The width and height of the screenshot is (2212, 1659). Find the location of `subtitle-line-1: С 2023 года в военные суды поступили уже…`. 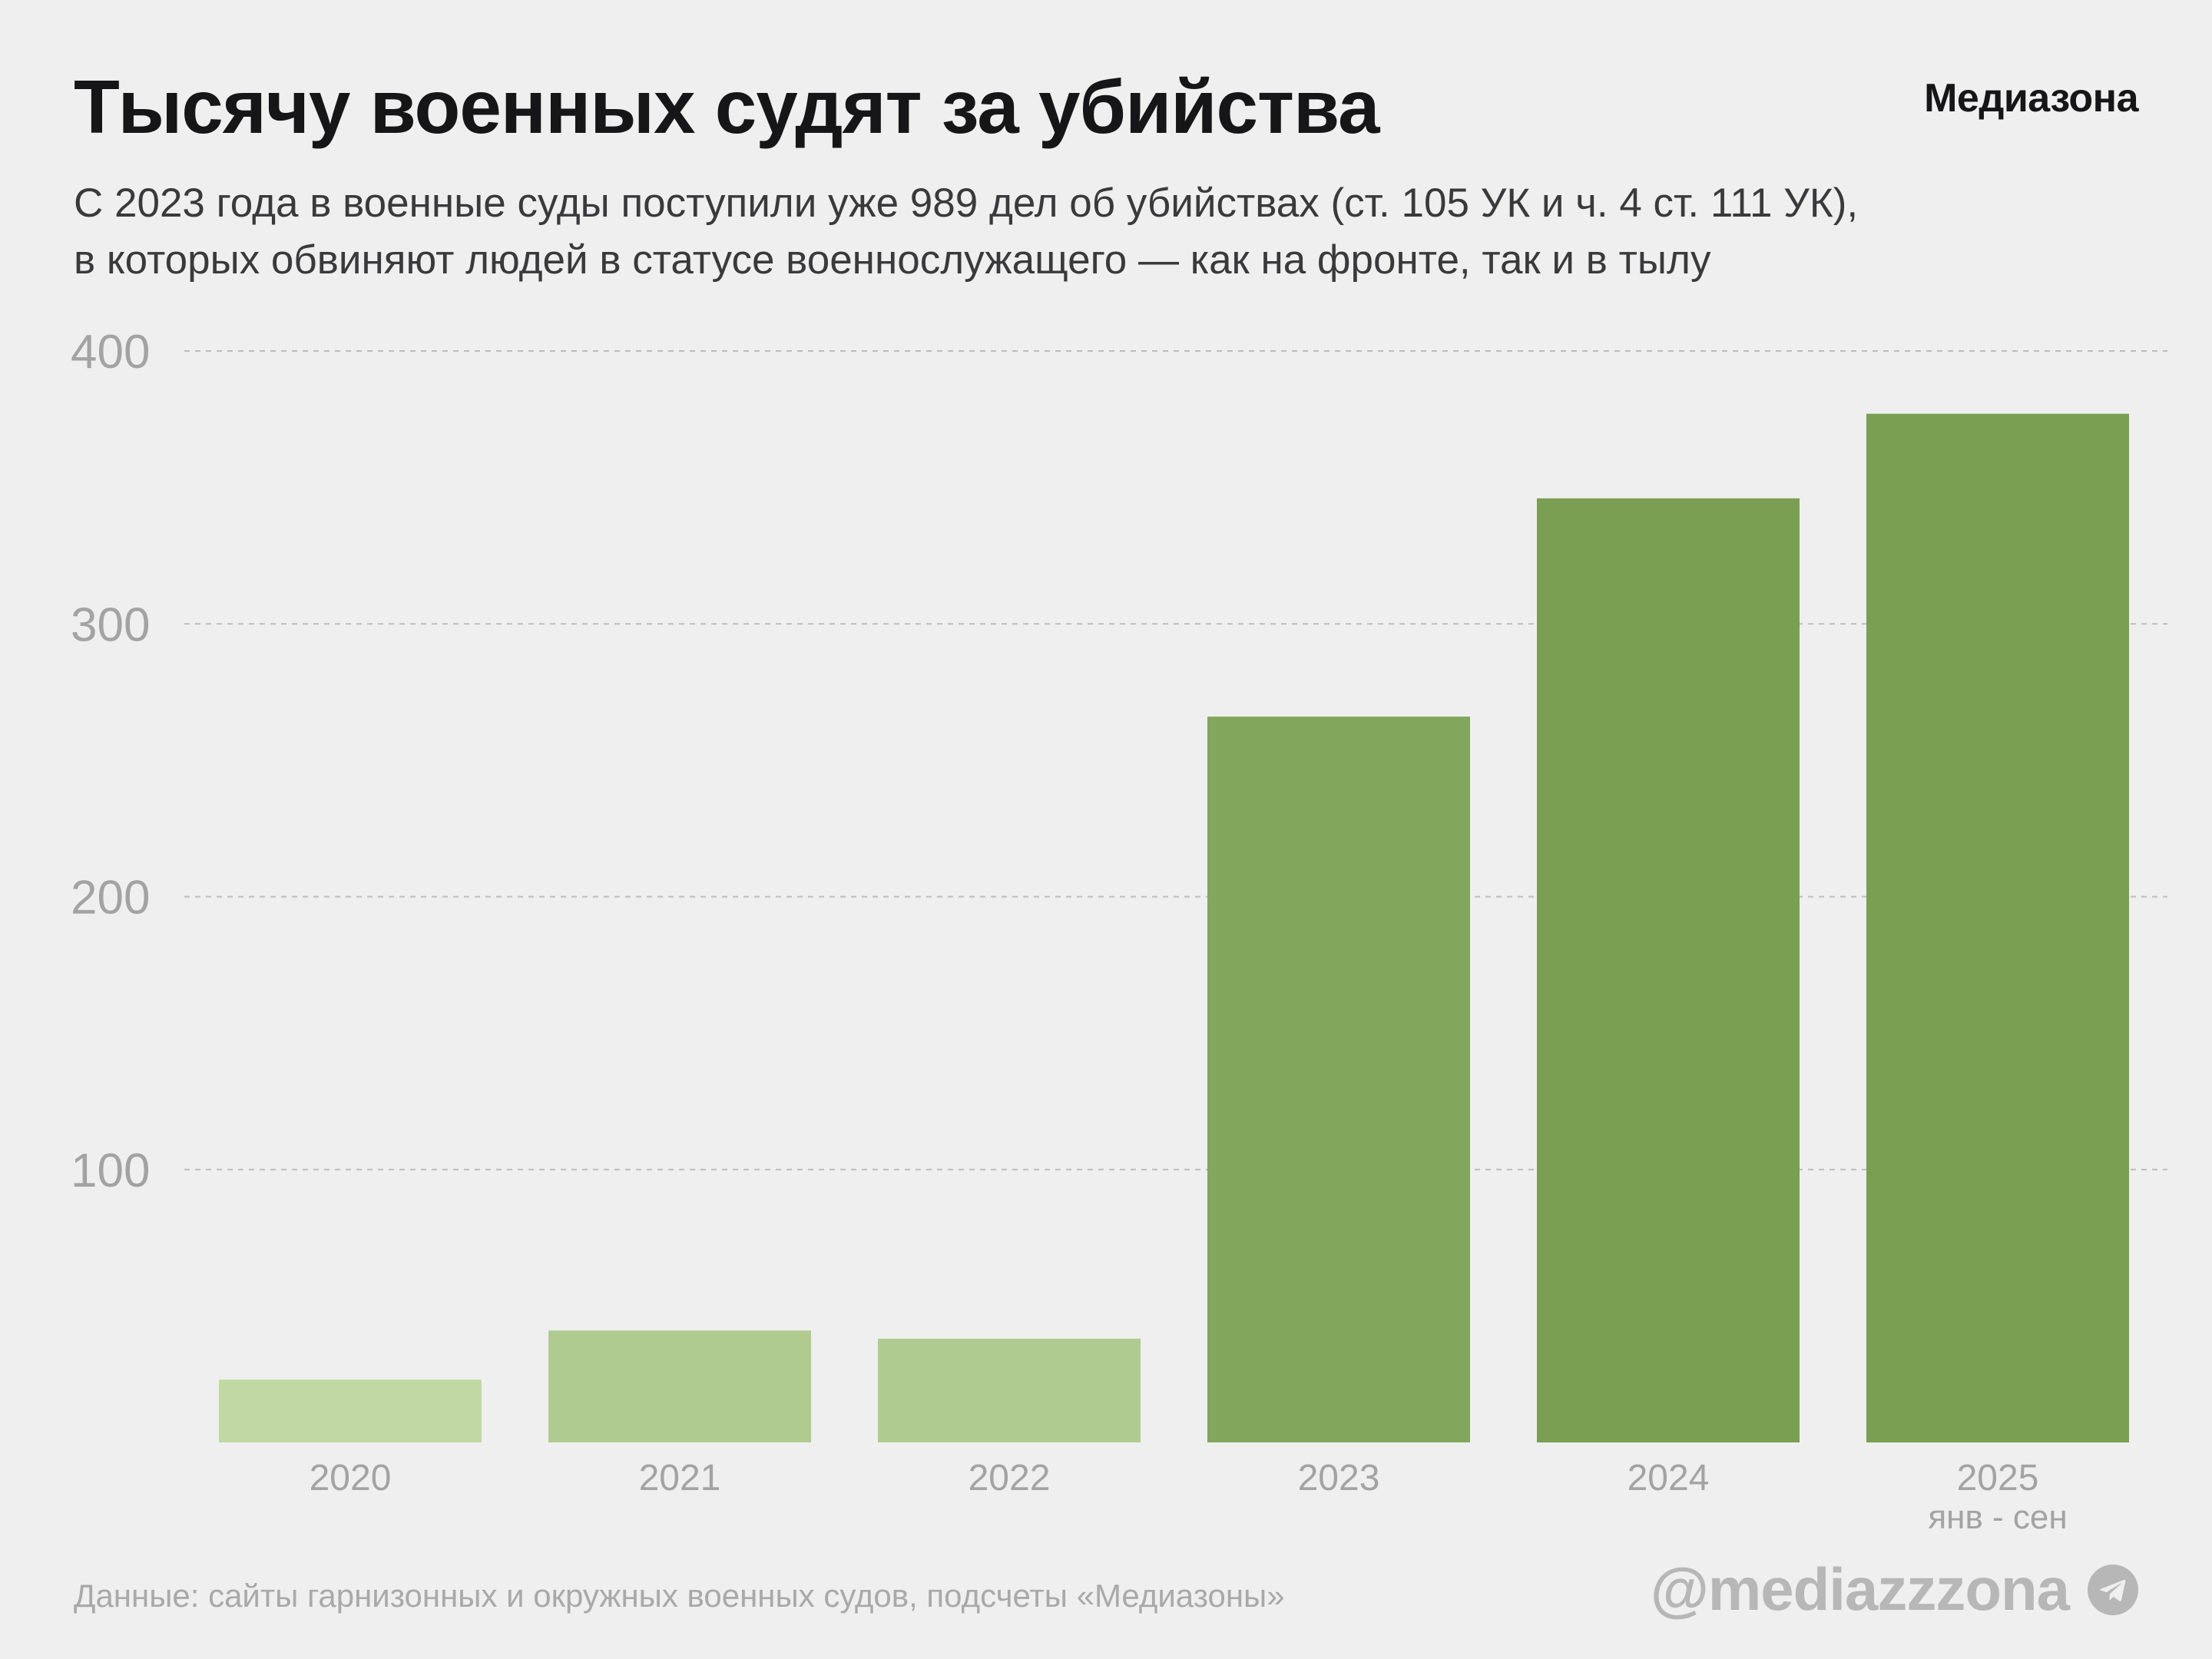

subtitle-line-1: С 2023 года в военные суды поступили уже… is located at coordinates (967, 203).